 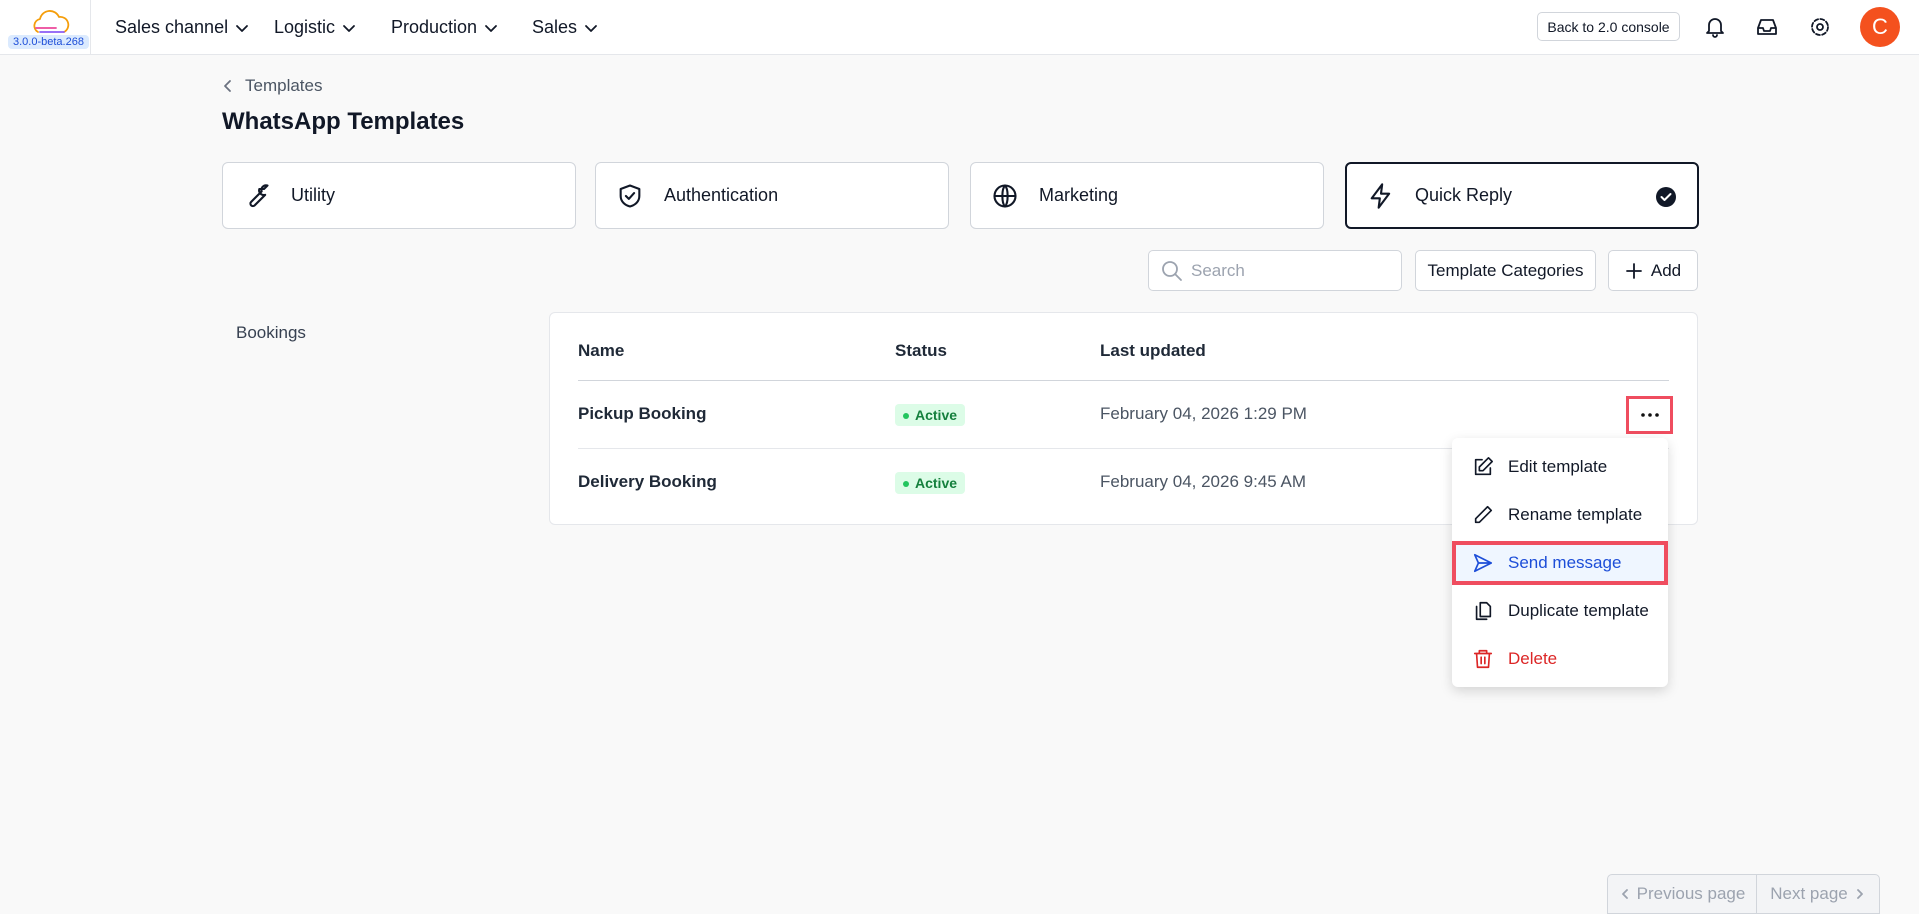 What do you see at coordinates (1079, 195) in the screenshot?
I see `tab-label: Marketing` at bounding box center [1079, 195].